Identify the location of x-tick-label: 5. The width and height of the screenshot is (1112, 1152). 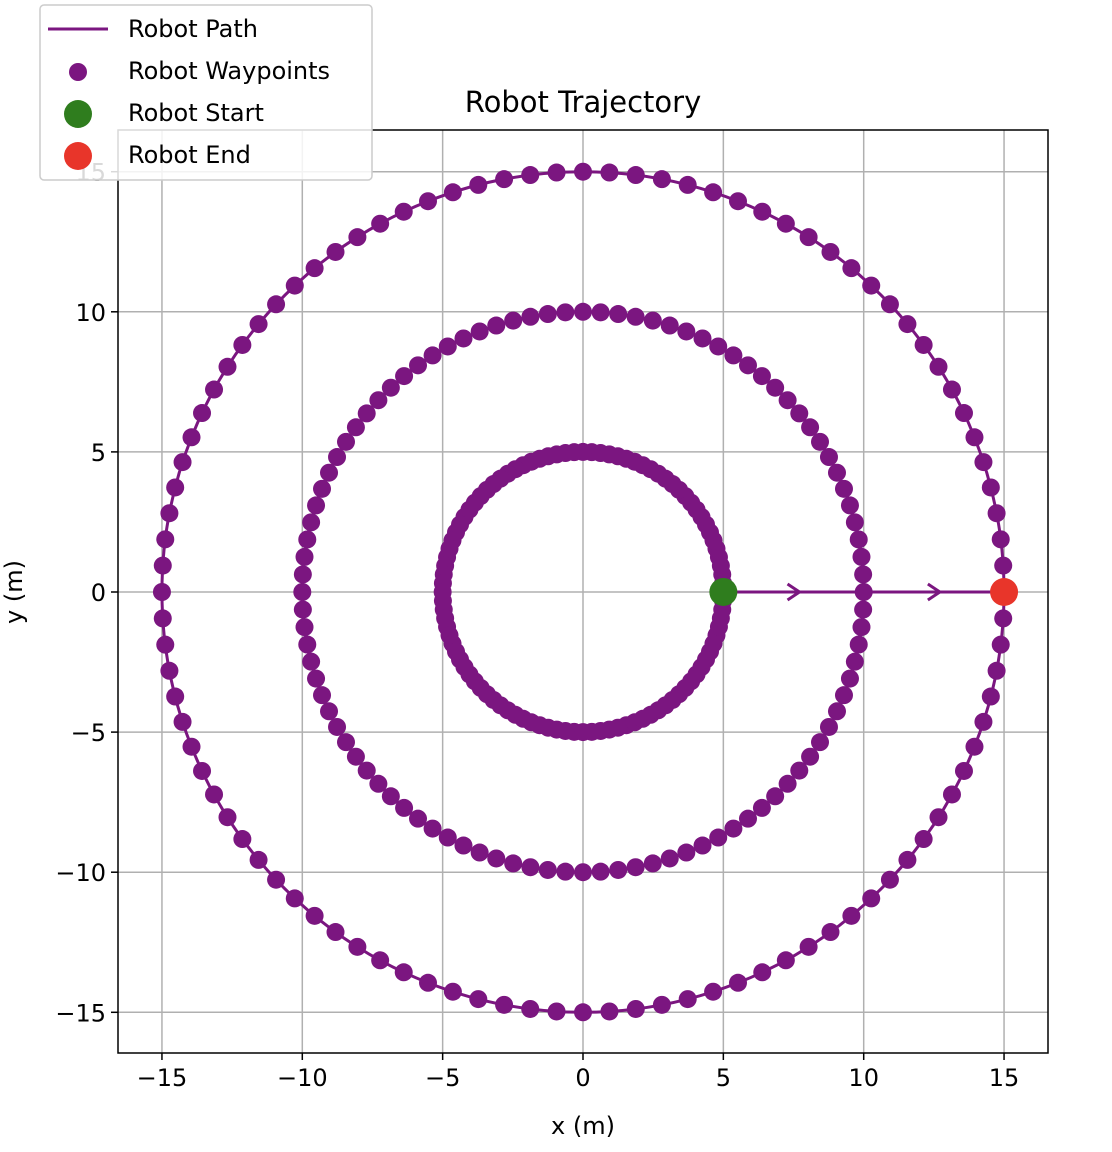
(723, 1078).